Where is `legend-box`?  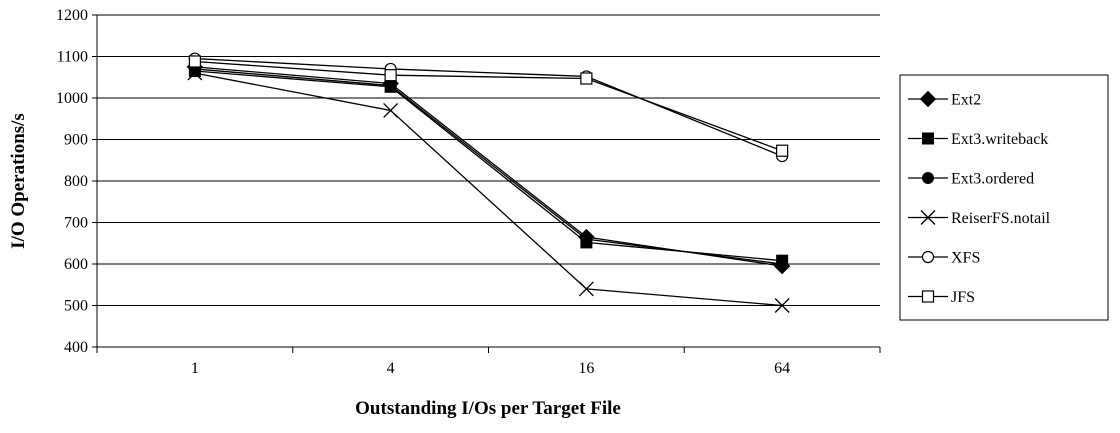
legend-box is located at coordinates (1004, 197).